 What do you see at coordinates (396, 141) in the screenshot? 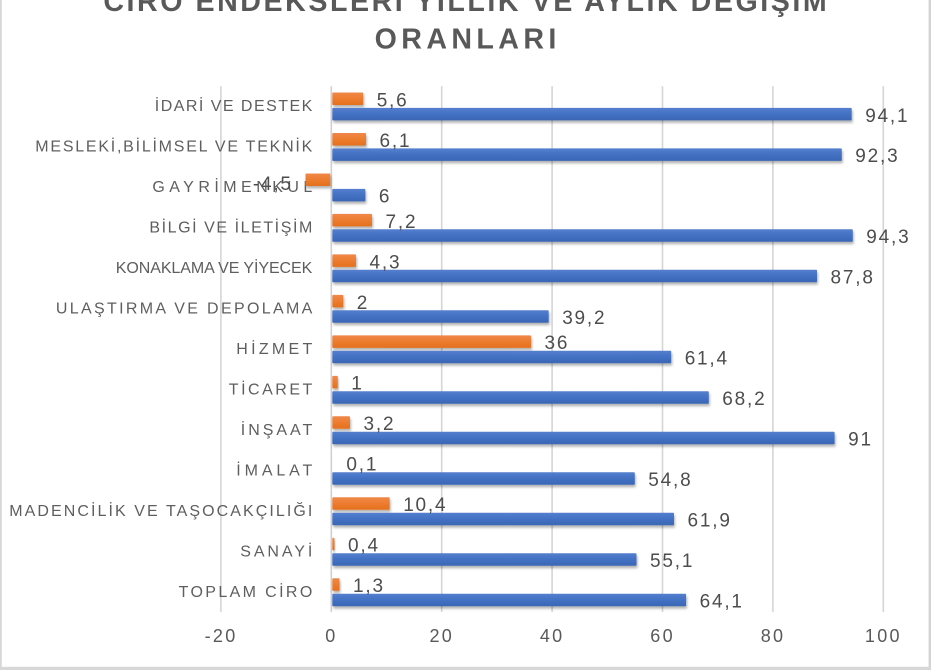
I see `svg-text: 6,1` at bounding box center [396, 141].